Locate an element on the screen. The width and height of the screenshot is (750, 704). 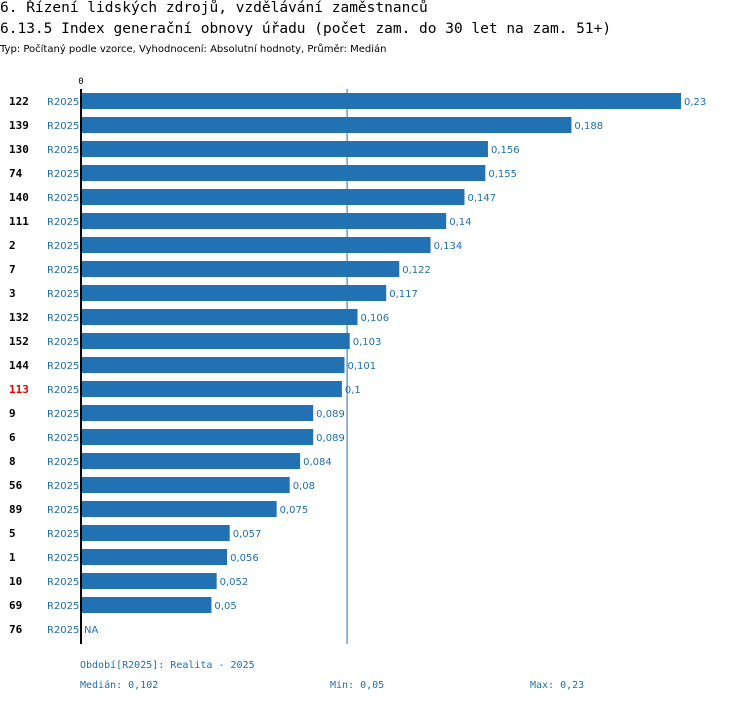
category-label: 7 is located at coordinates (12, 269).